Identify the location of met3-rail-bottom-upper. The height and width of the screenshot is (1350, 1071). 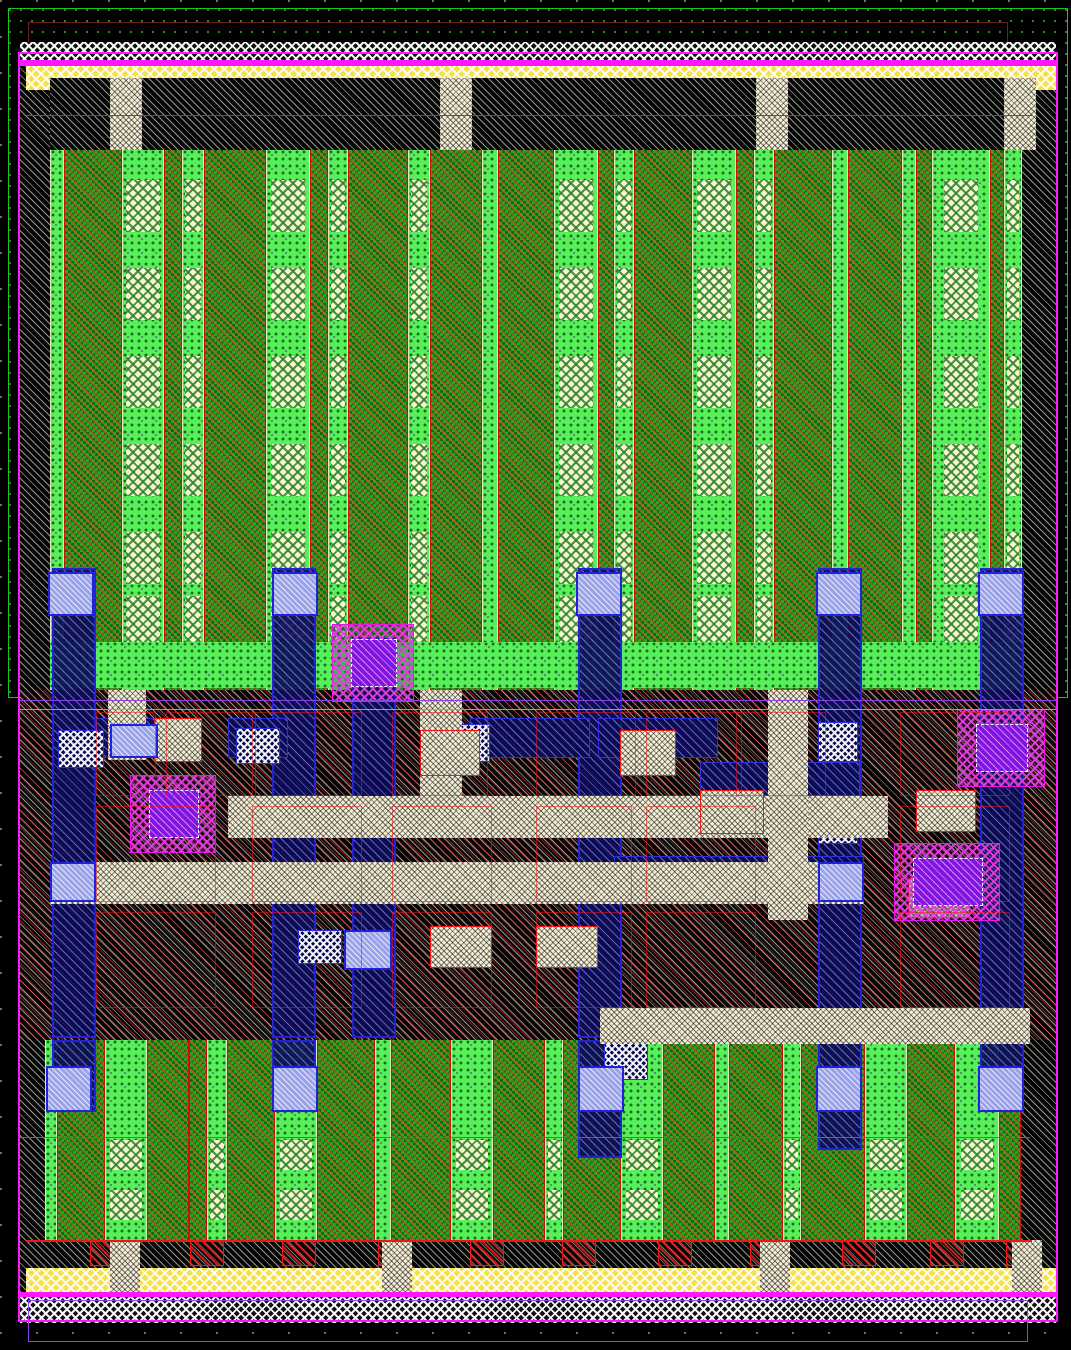
(541, 1281).